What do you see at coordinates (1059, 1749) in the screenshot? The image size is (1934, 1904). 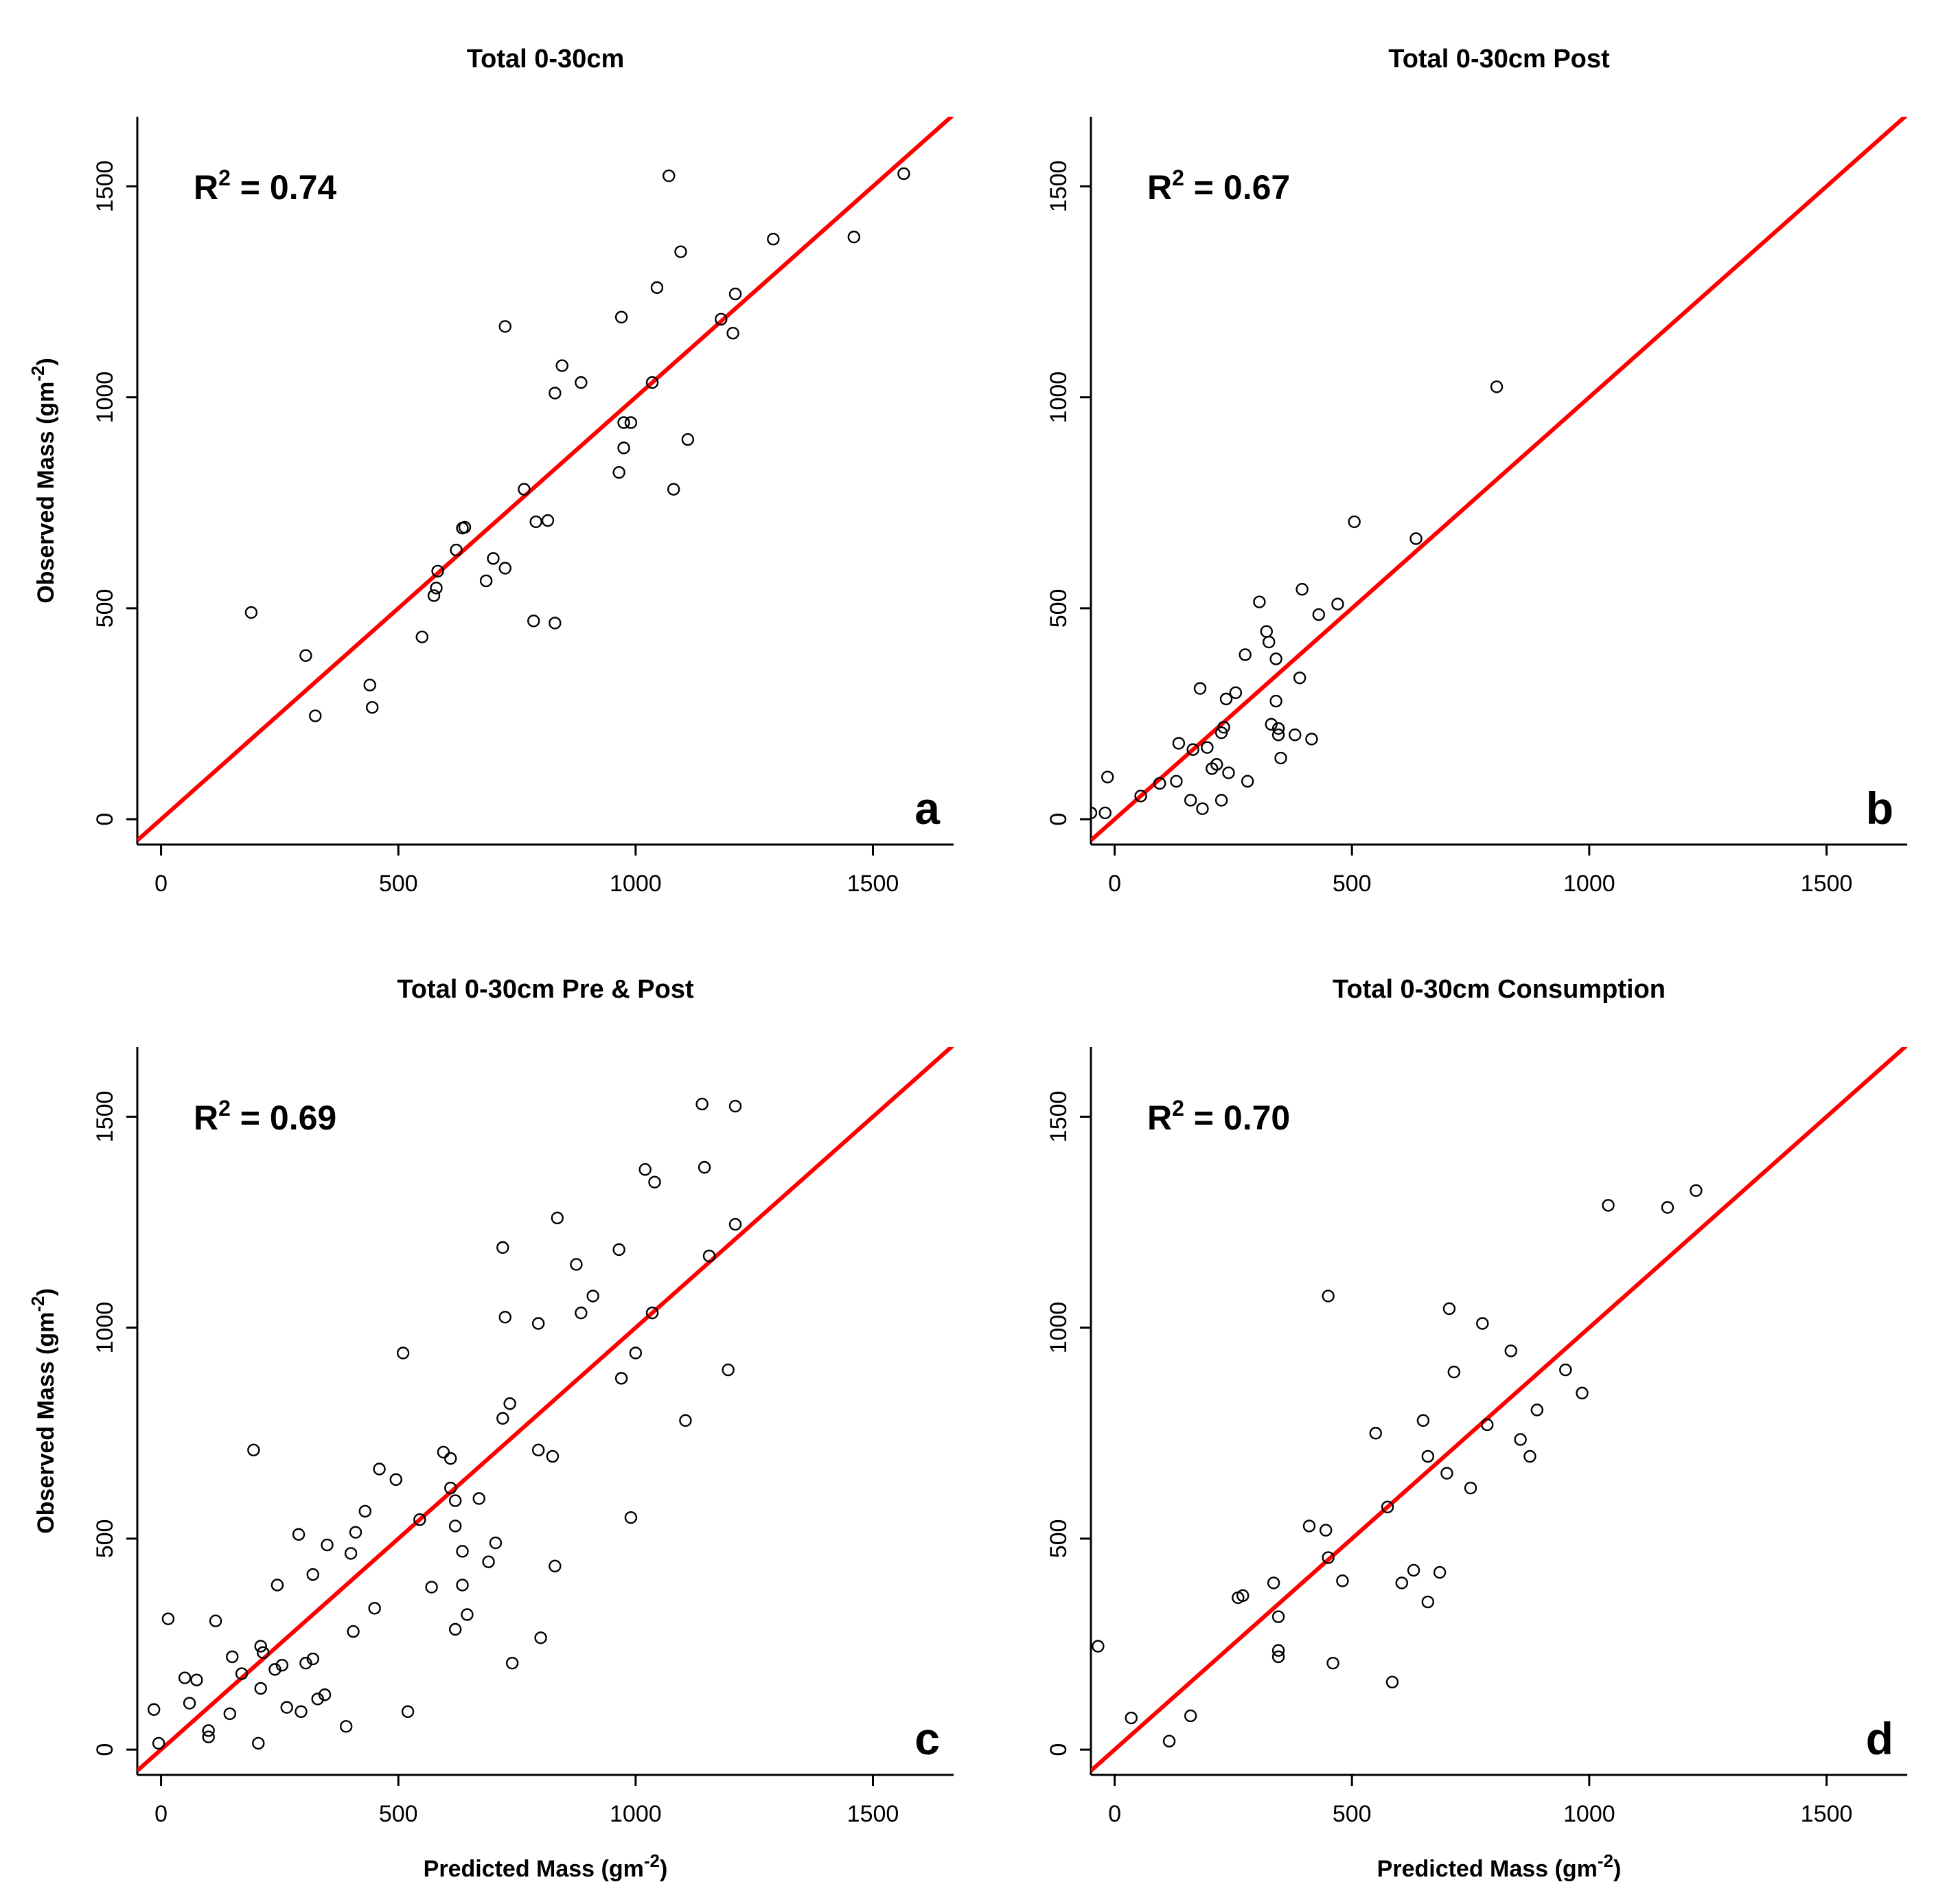 I see `y-tick-label: 0` at bounding box center [1059, 1749].